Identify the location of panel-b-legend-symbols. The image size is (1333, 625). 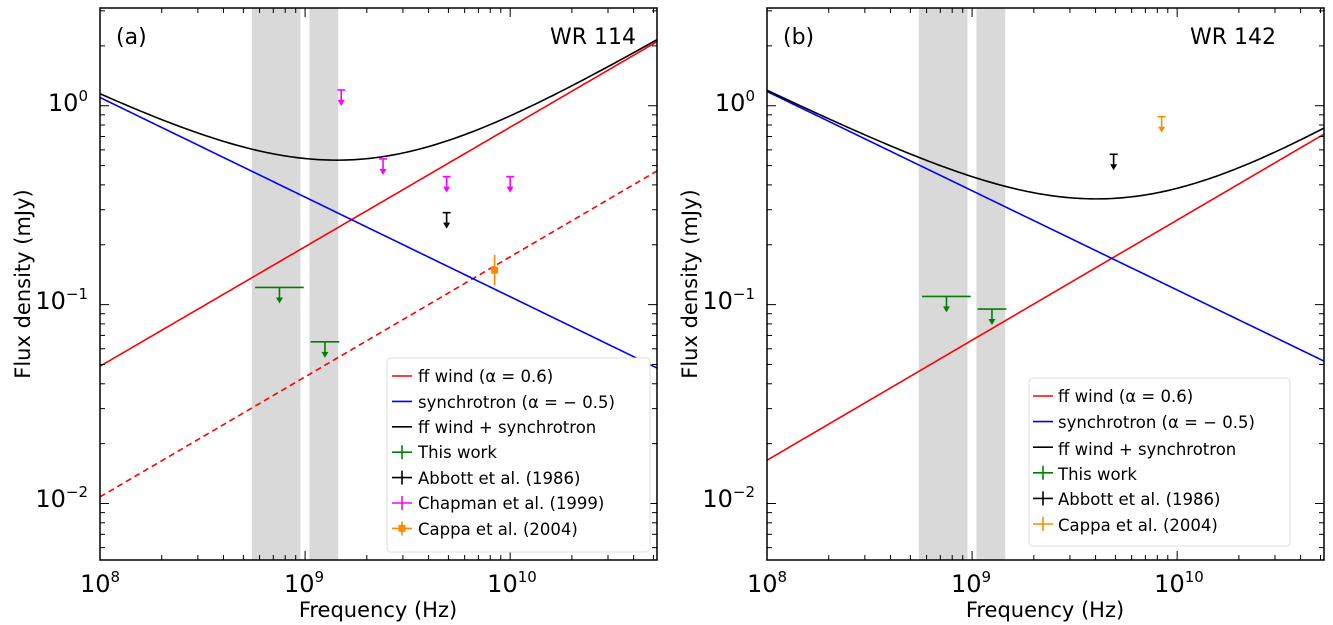
(1043, 463).